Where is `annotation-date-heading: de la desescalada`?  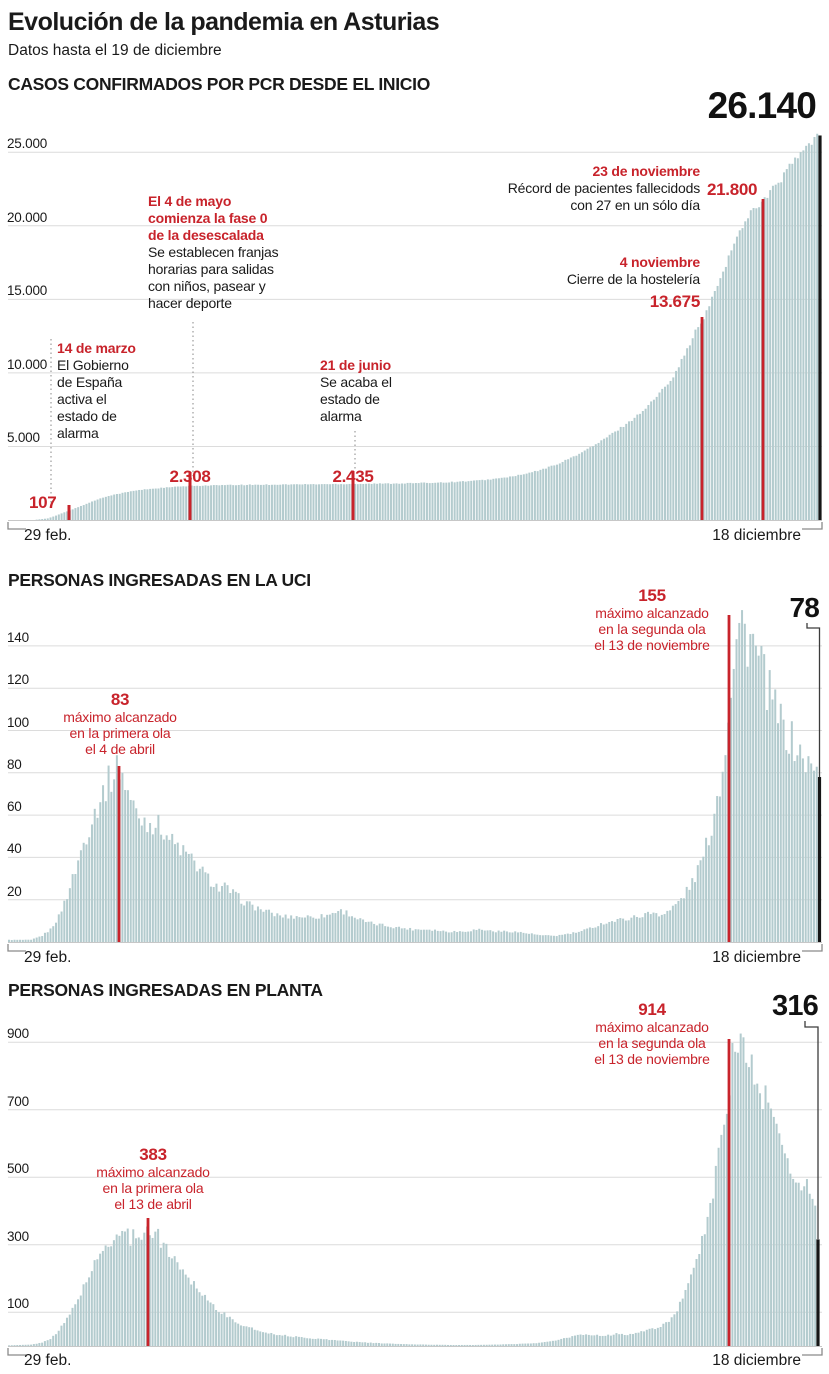 annotation-date-heading: de la desescalada is located at coordinates (206, 235).